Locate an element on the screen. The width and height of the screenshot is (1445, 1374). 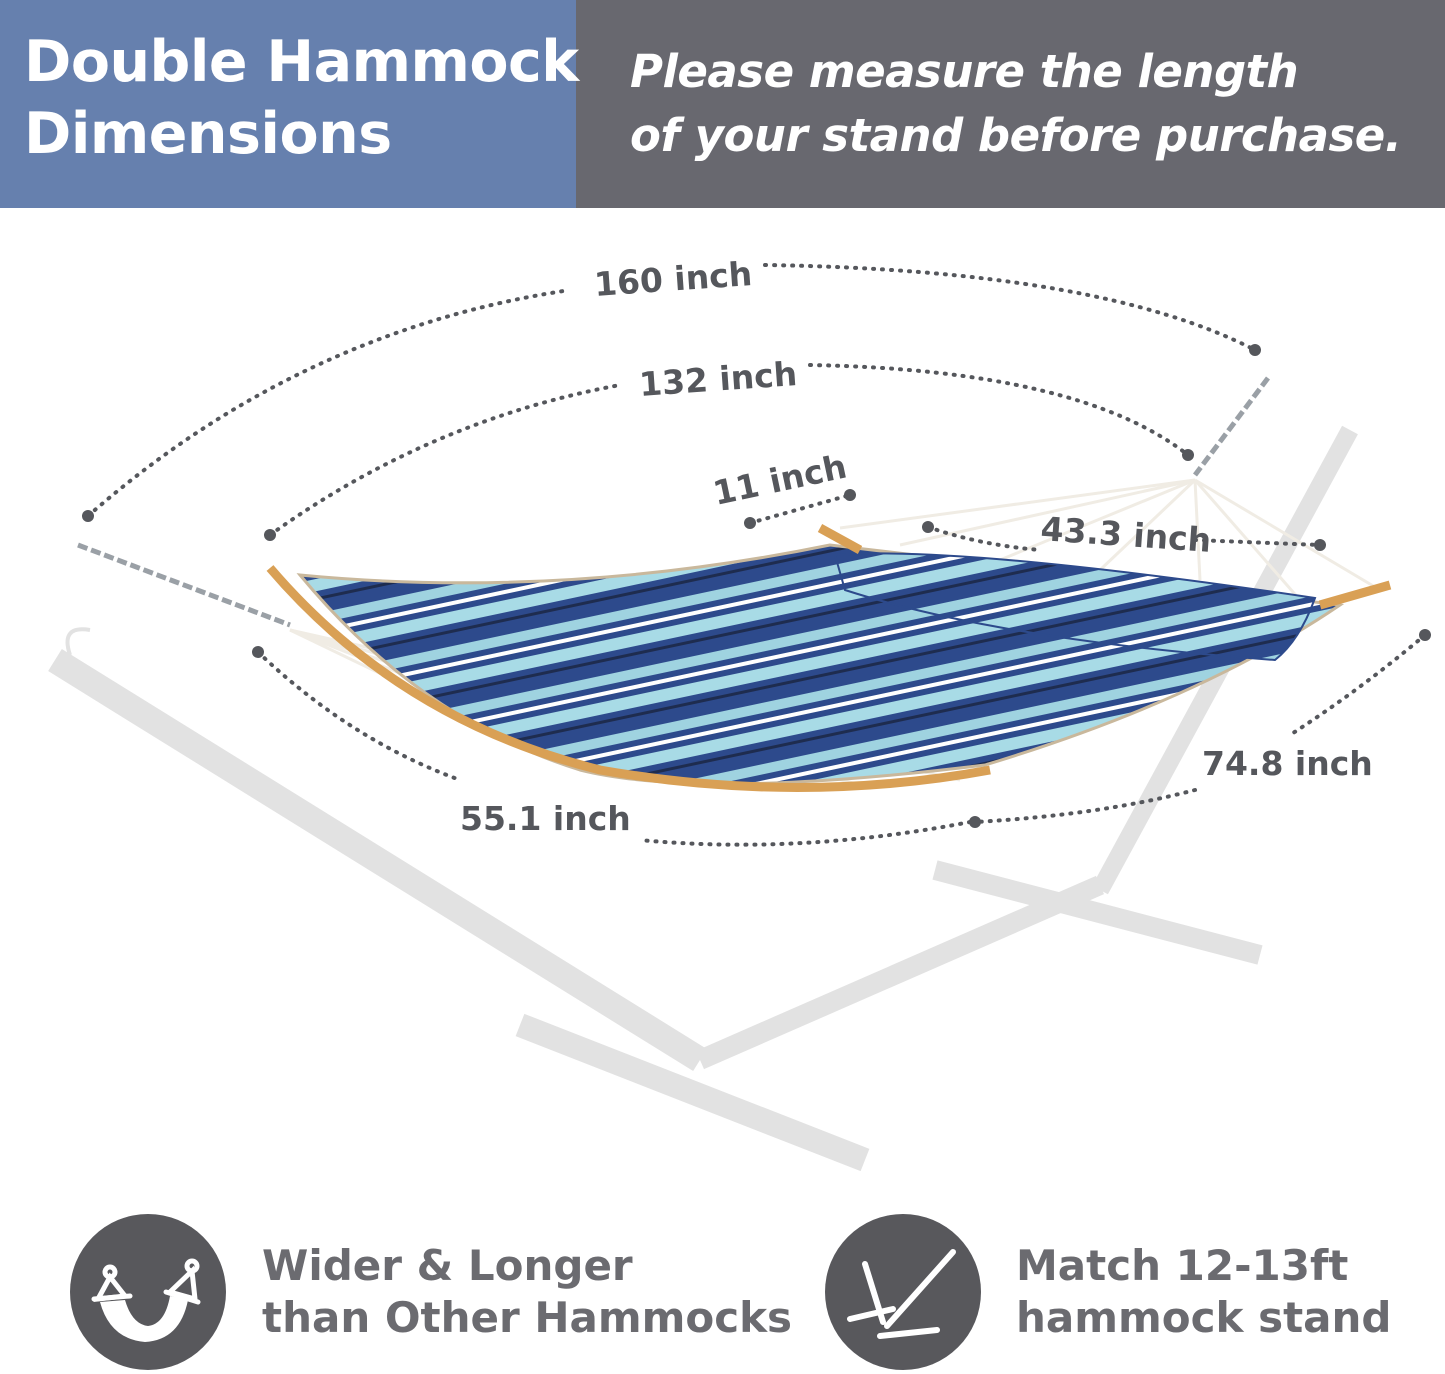
label-55-inch: 55.1 inch is located at coordinates (545, 818).